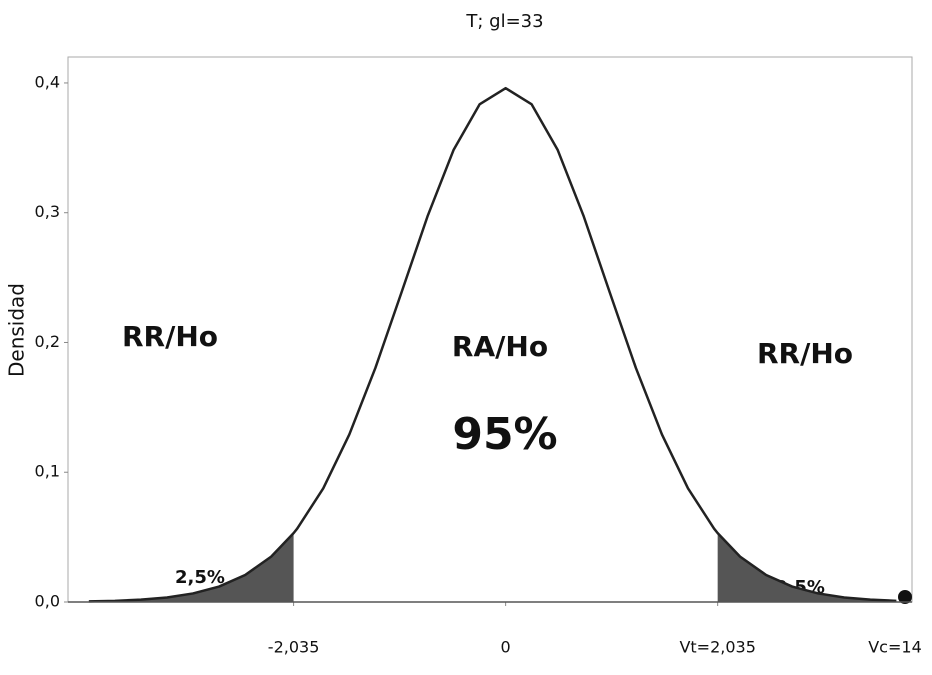  Describe the element at coordinates (500, 346) in the screenshot. I see `annotation: RA/Ho` at that location.